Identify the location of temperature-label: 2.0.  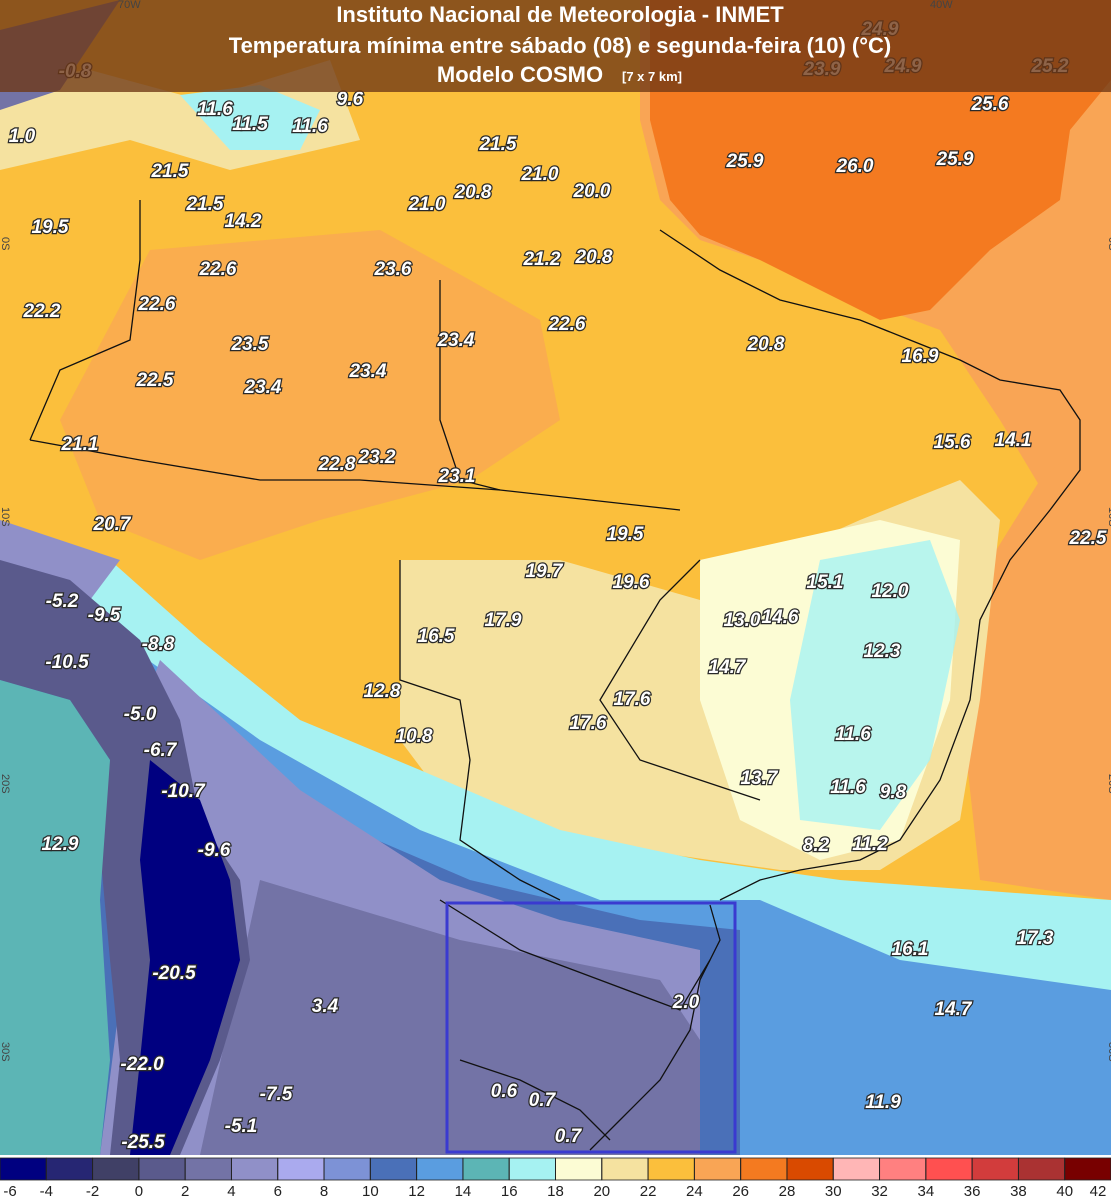
(686, 1002).